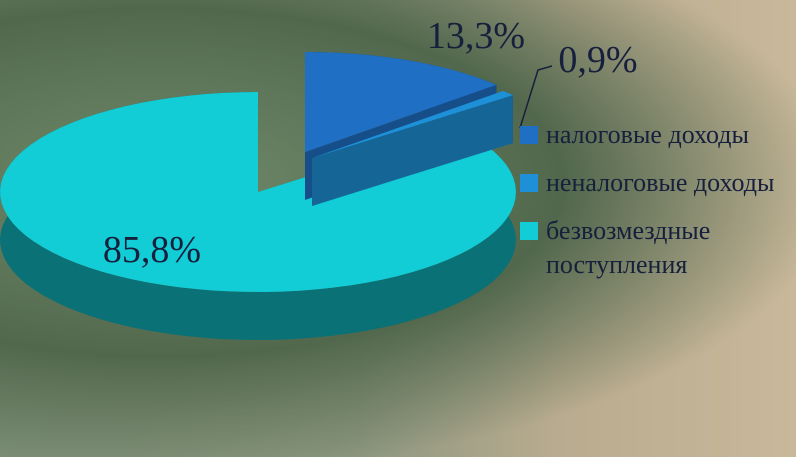 The width and height of the screenshot is (796, 457). What do you see at coordinates (152, 250) in the screenshot?
I see `data-label: 85,8%` at bounding box center [152, 250].